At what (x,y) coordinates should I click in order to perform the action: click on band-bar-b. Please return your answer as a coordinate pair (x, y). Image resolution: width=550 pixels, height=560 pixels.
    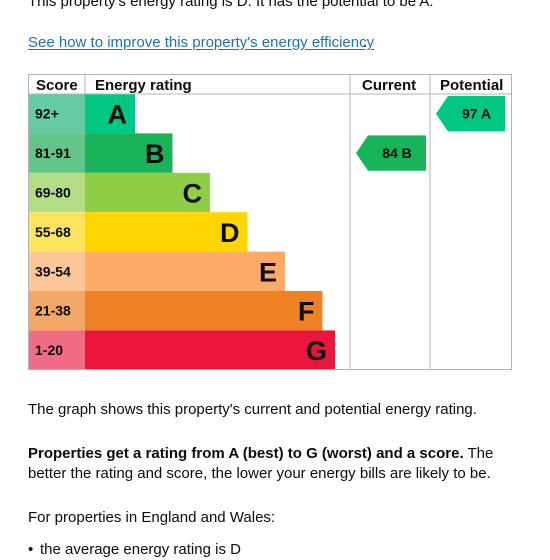
    Looking at the image, I should click on (129, 153).